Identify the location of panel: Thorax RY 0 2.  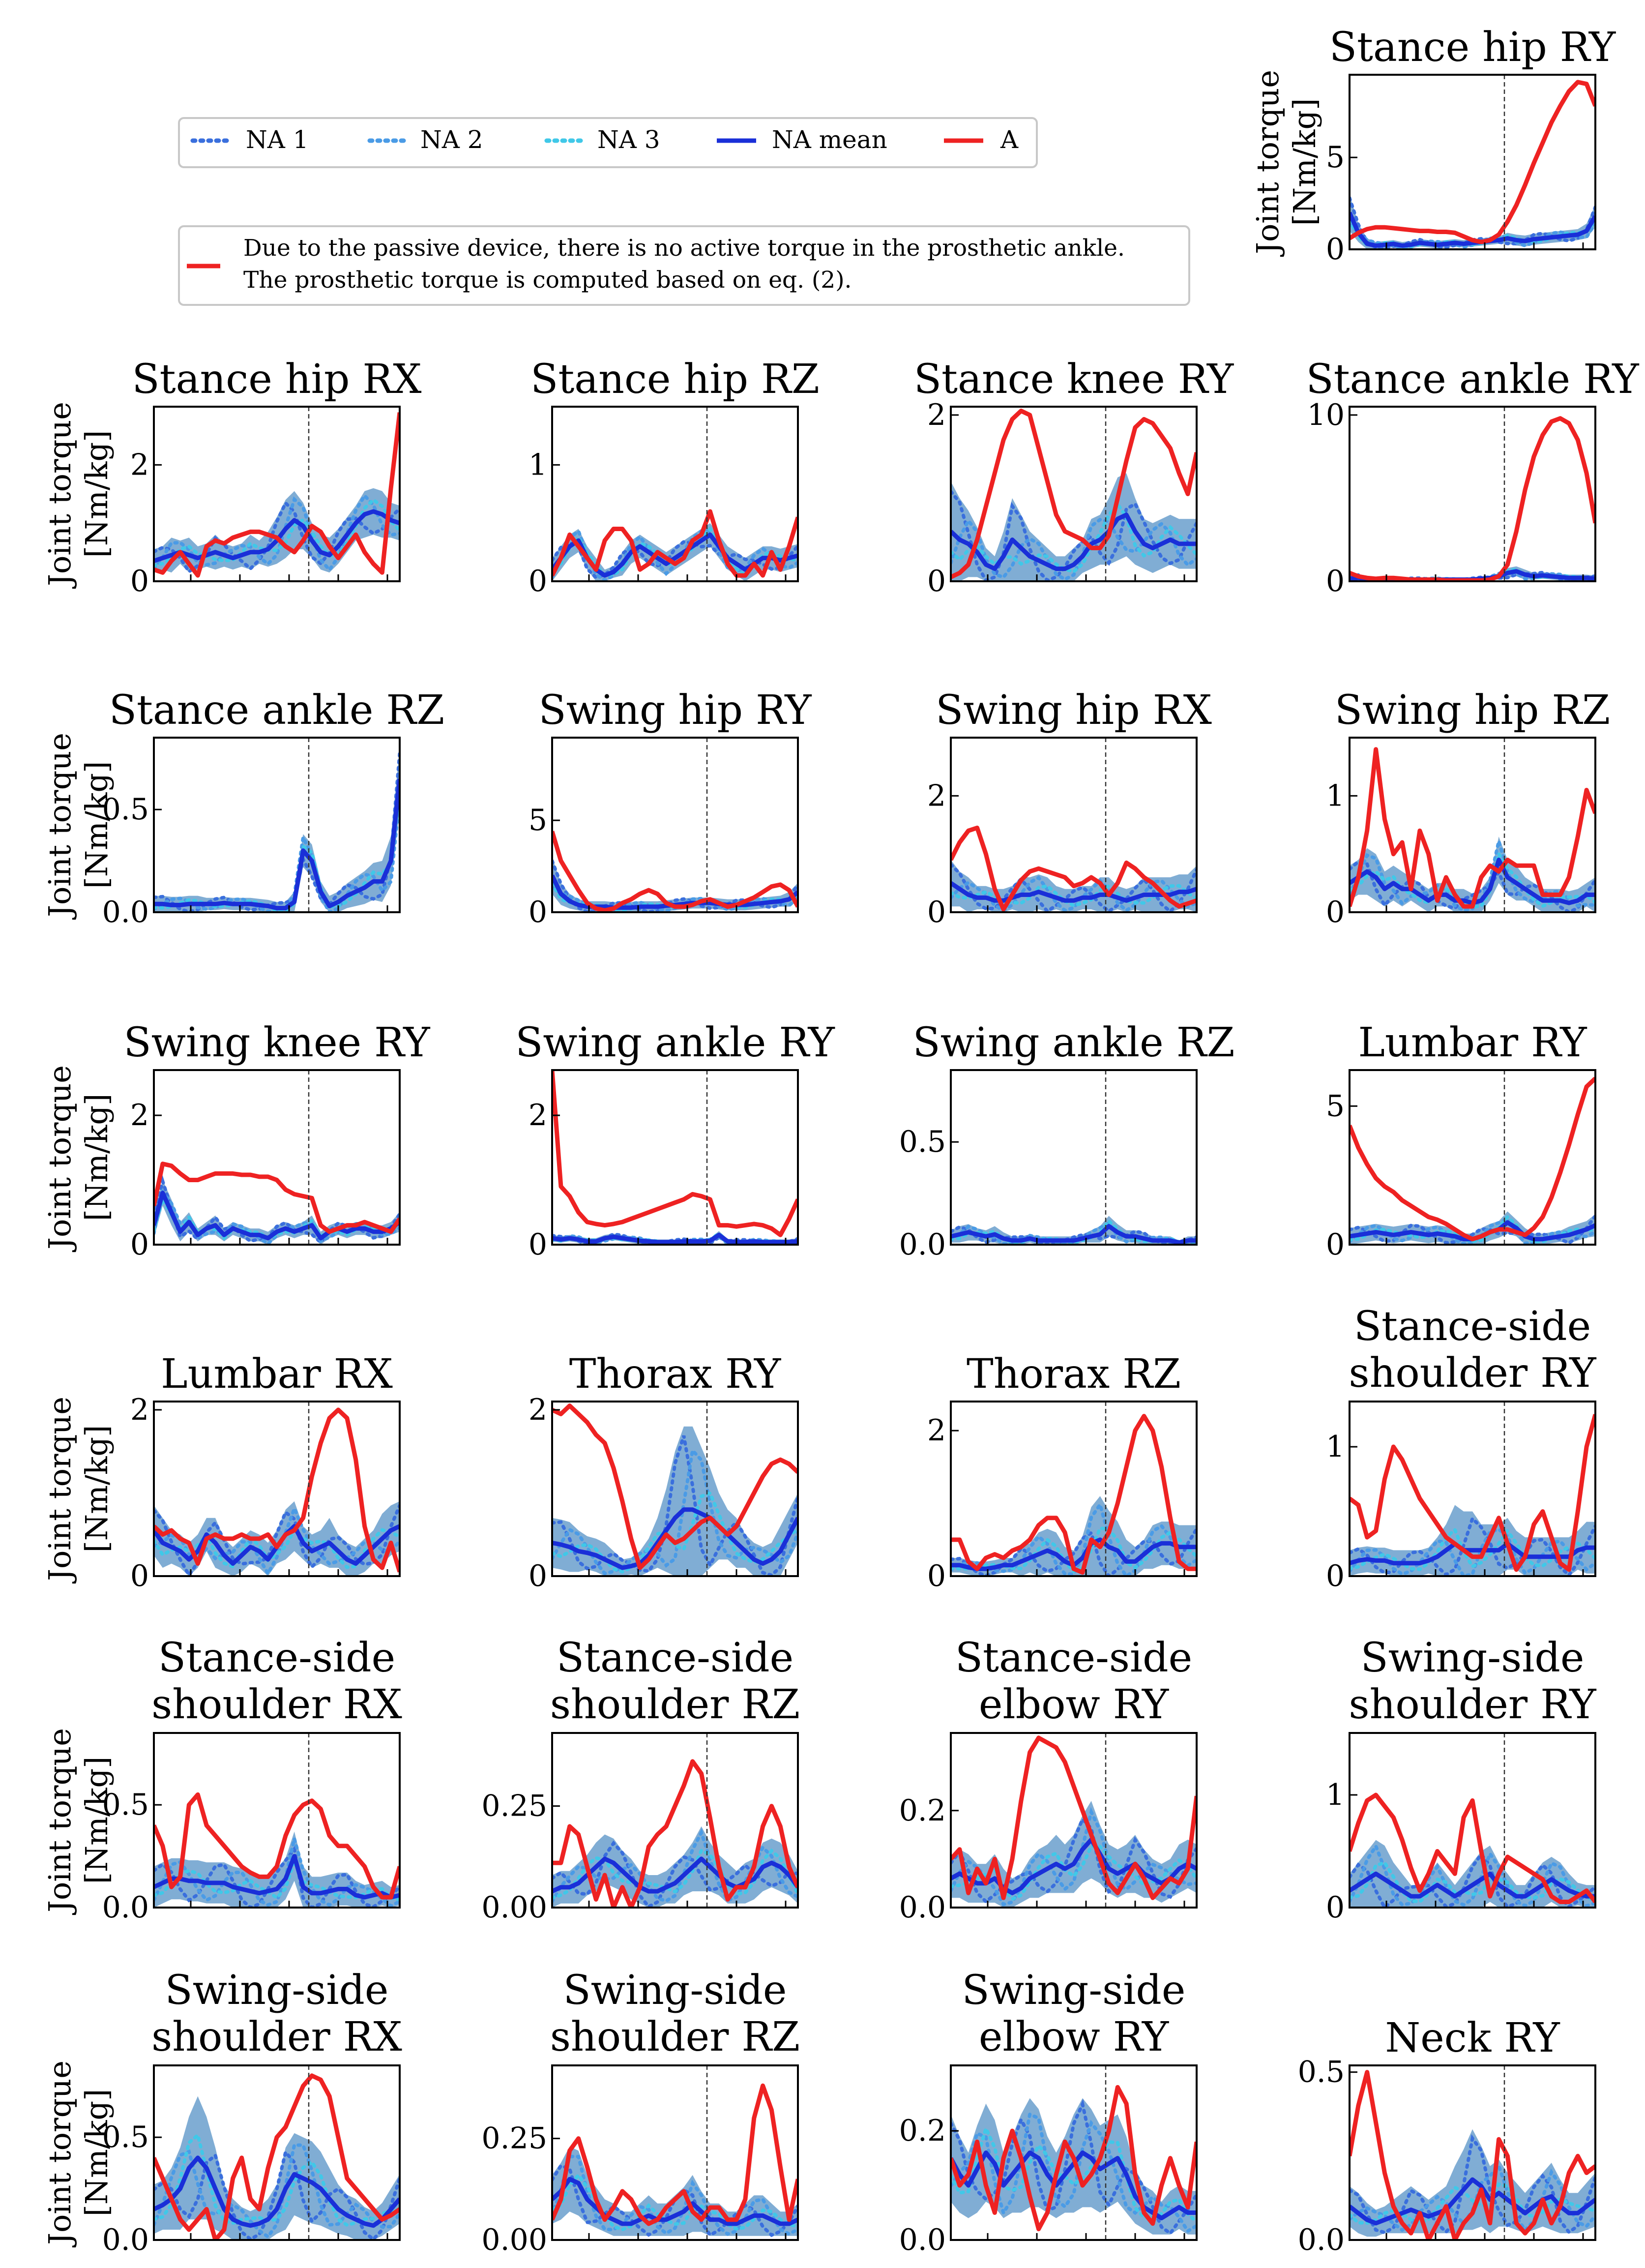
(664, 1472).